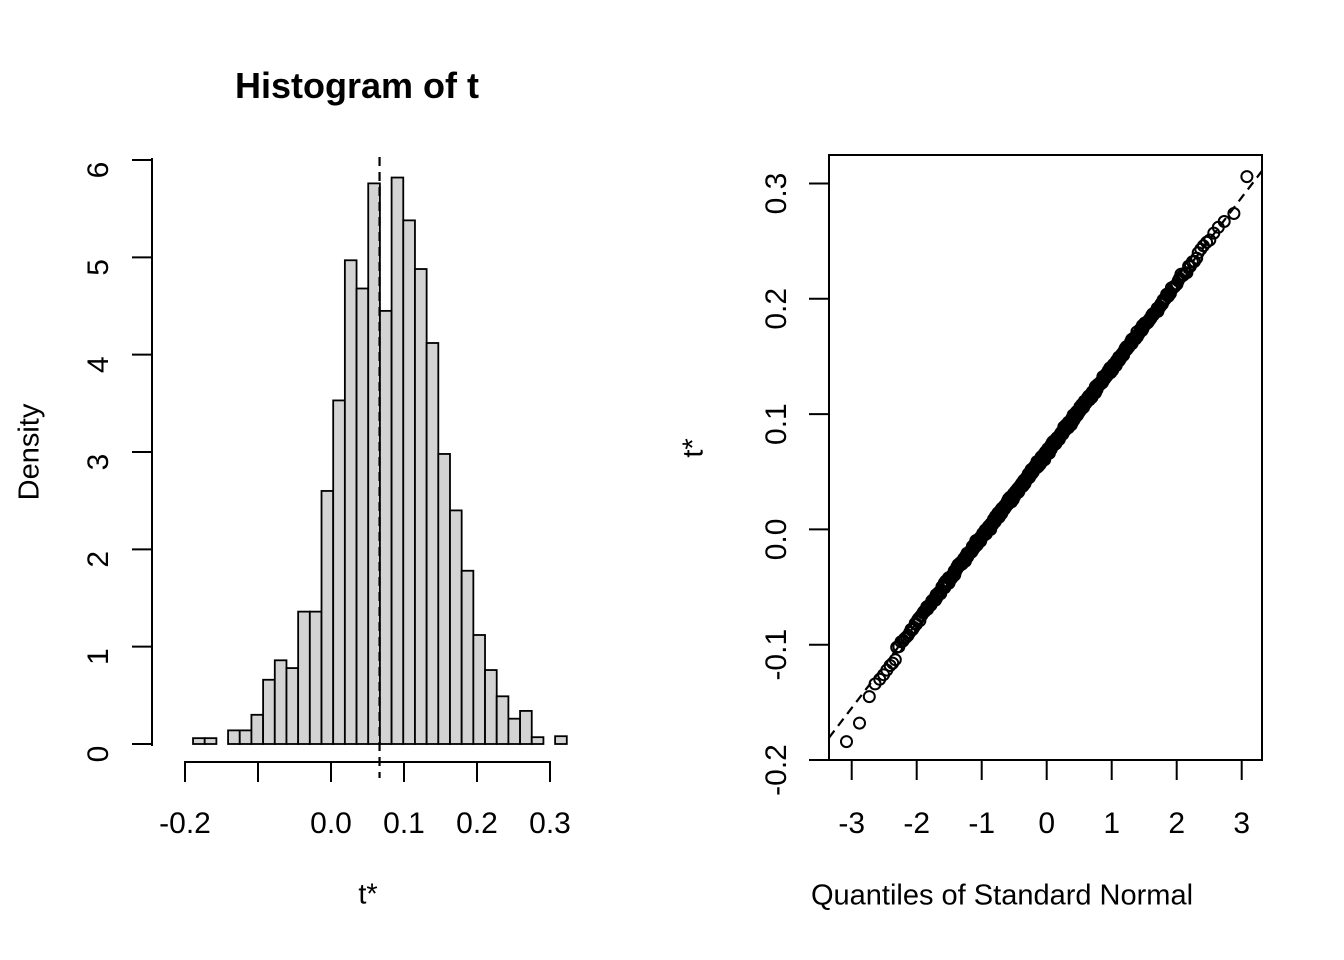 The image size is (1344, 960). I want to click on svg-text: -1, so click(981, 823).